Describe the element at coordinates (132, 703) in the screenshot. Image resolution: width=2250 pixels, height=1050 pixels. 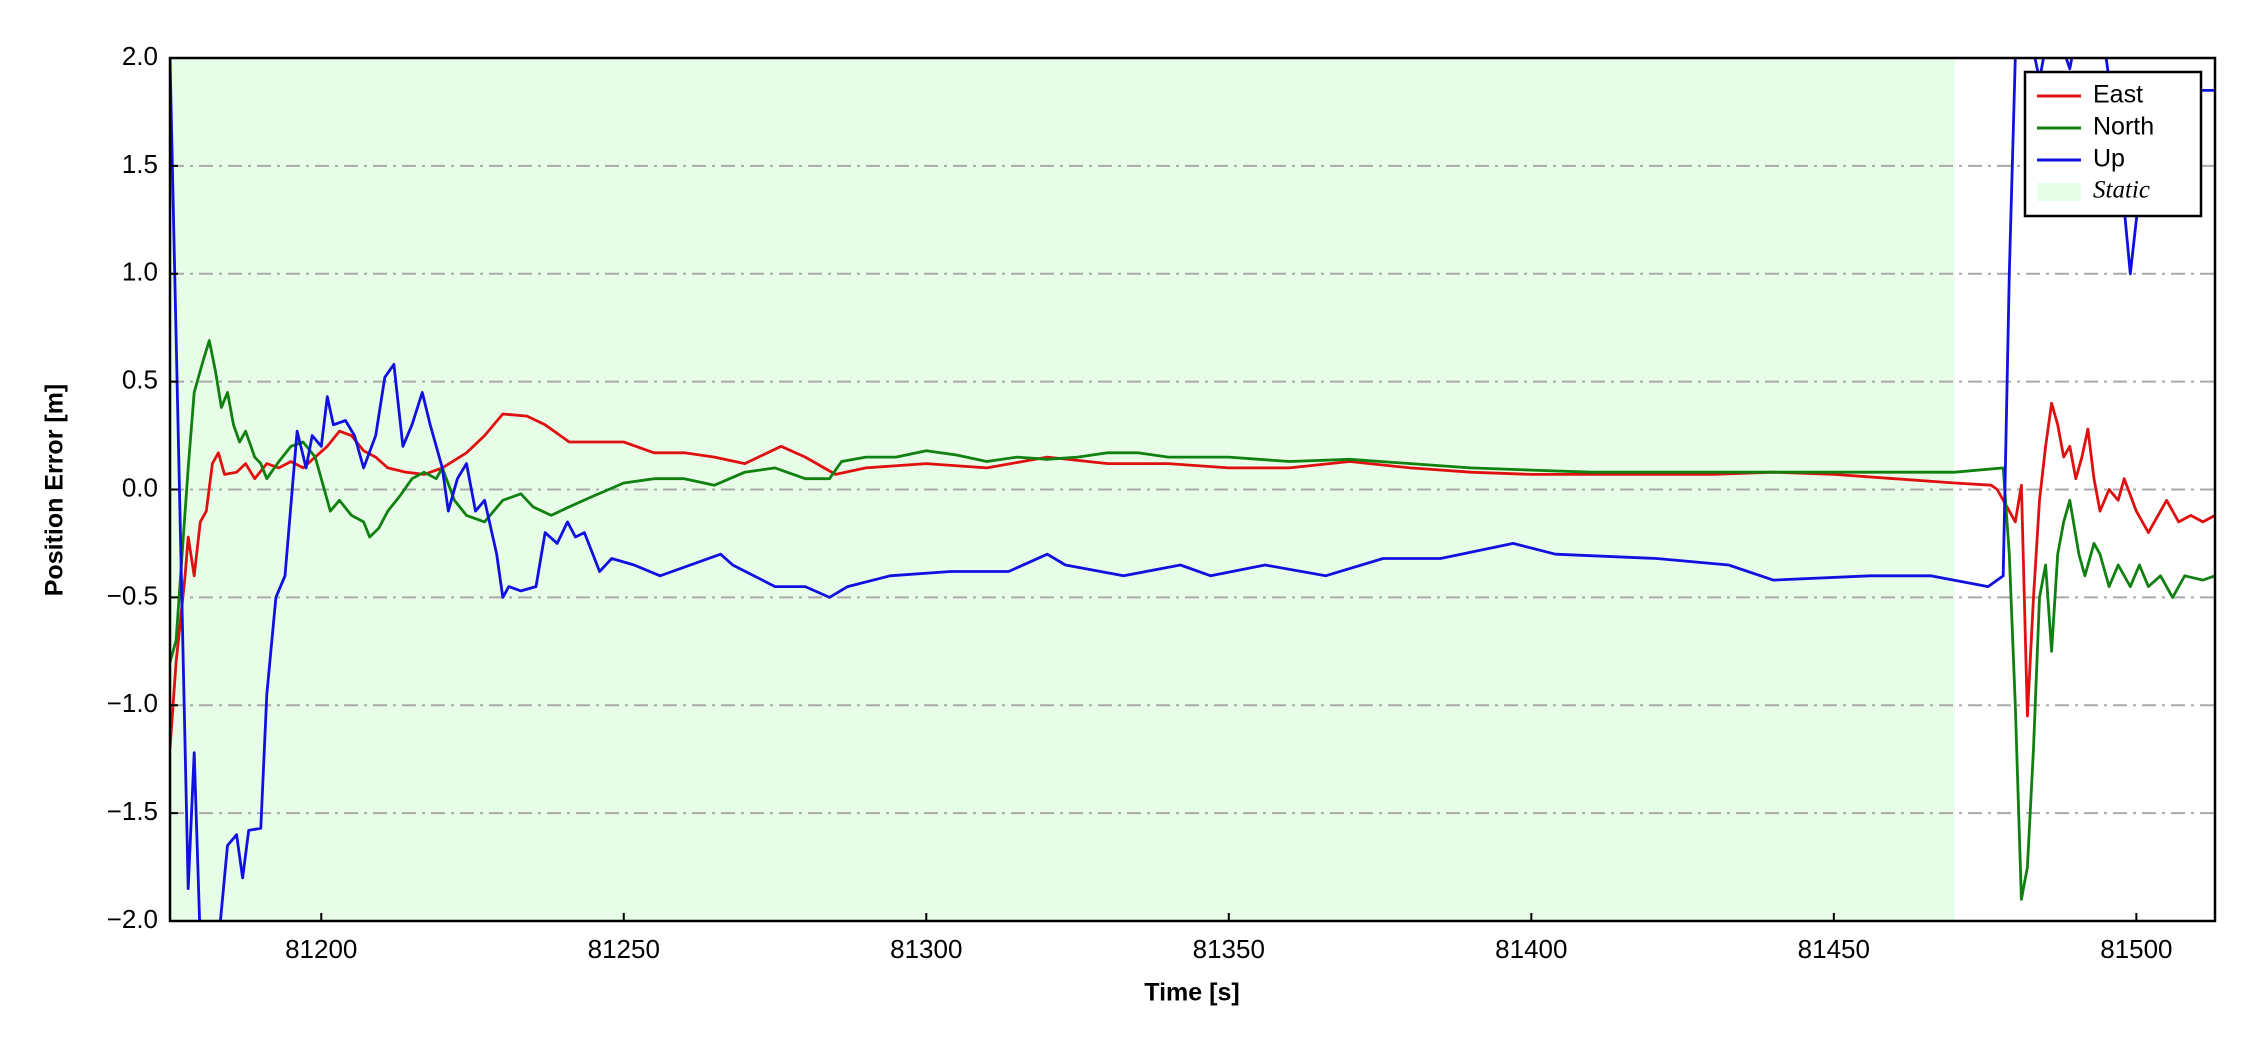
I see `y-tick-label: −1.0` at that location.